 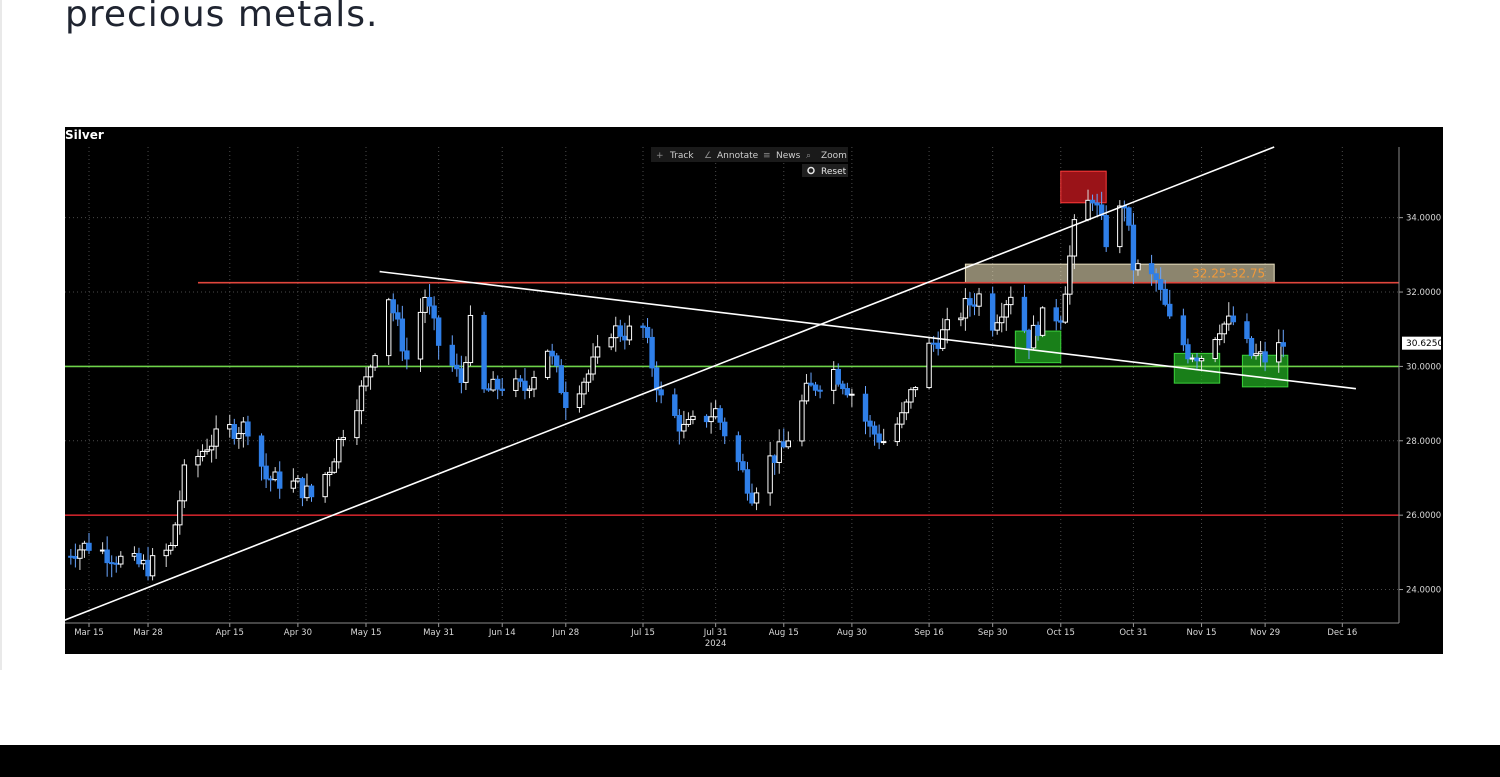 I want to click on page-heading-text: precious metals., so click(x=222, y=17).